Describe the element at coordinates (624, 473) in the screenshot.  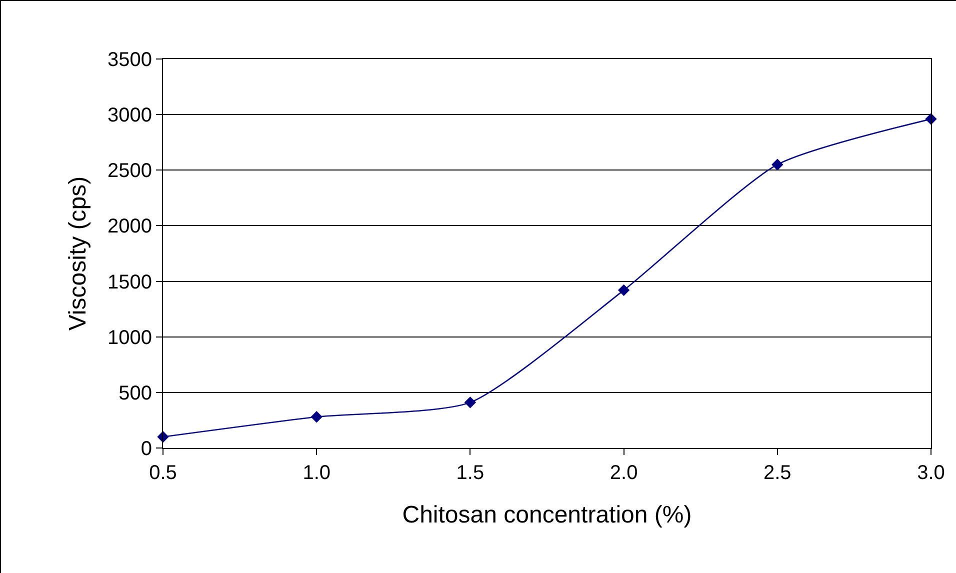
I see `x-tick-label: 2.0` at that location.